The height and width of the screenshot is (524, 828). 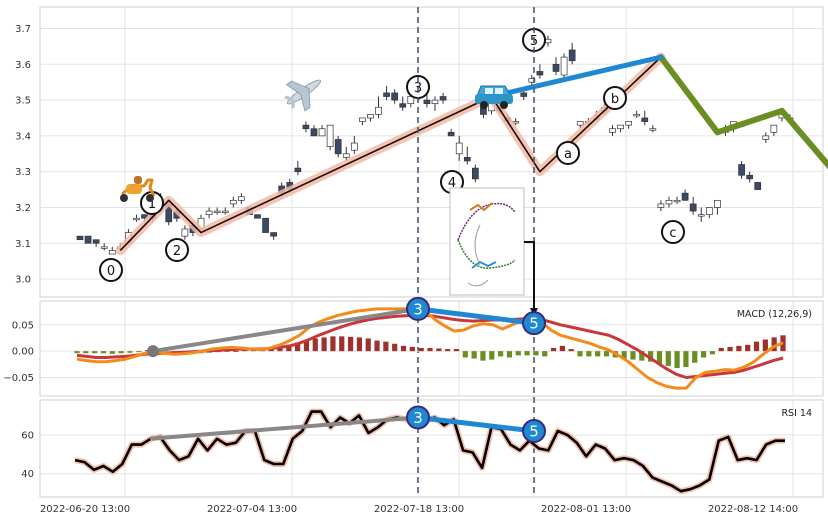 I want to click on macd-trend-start, so click(x=153, y=351).